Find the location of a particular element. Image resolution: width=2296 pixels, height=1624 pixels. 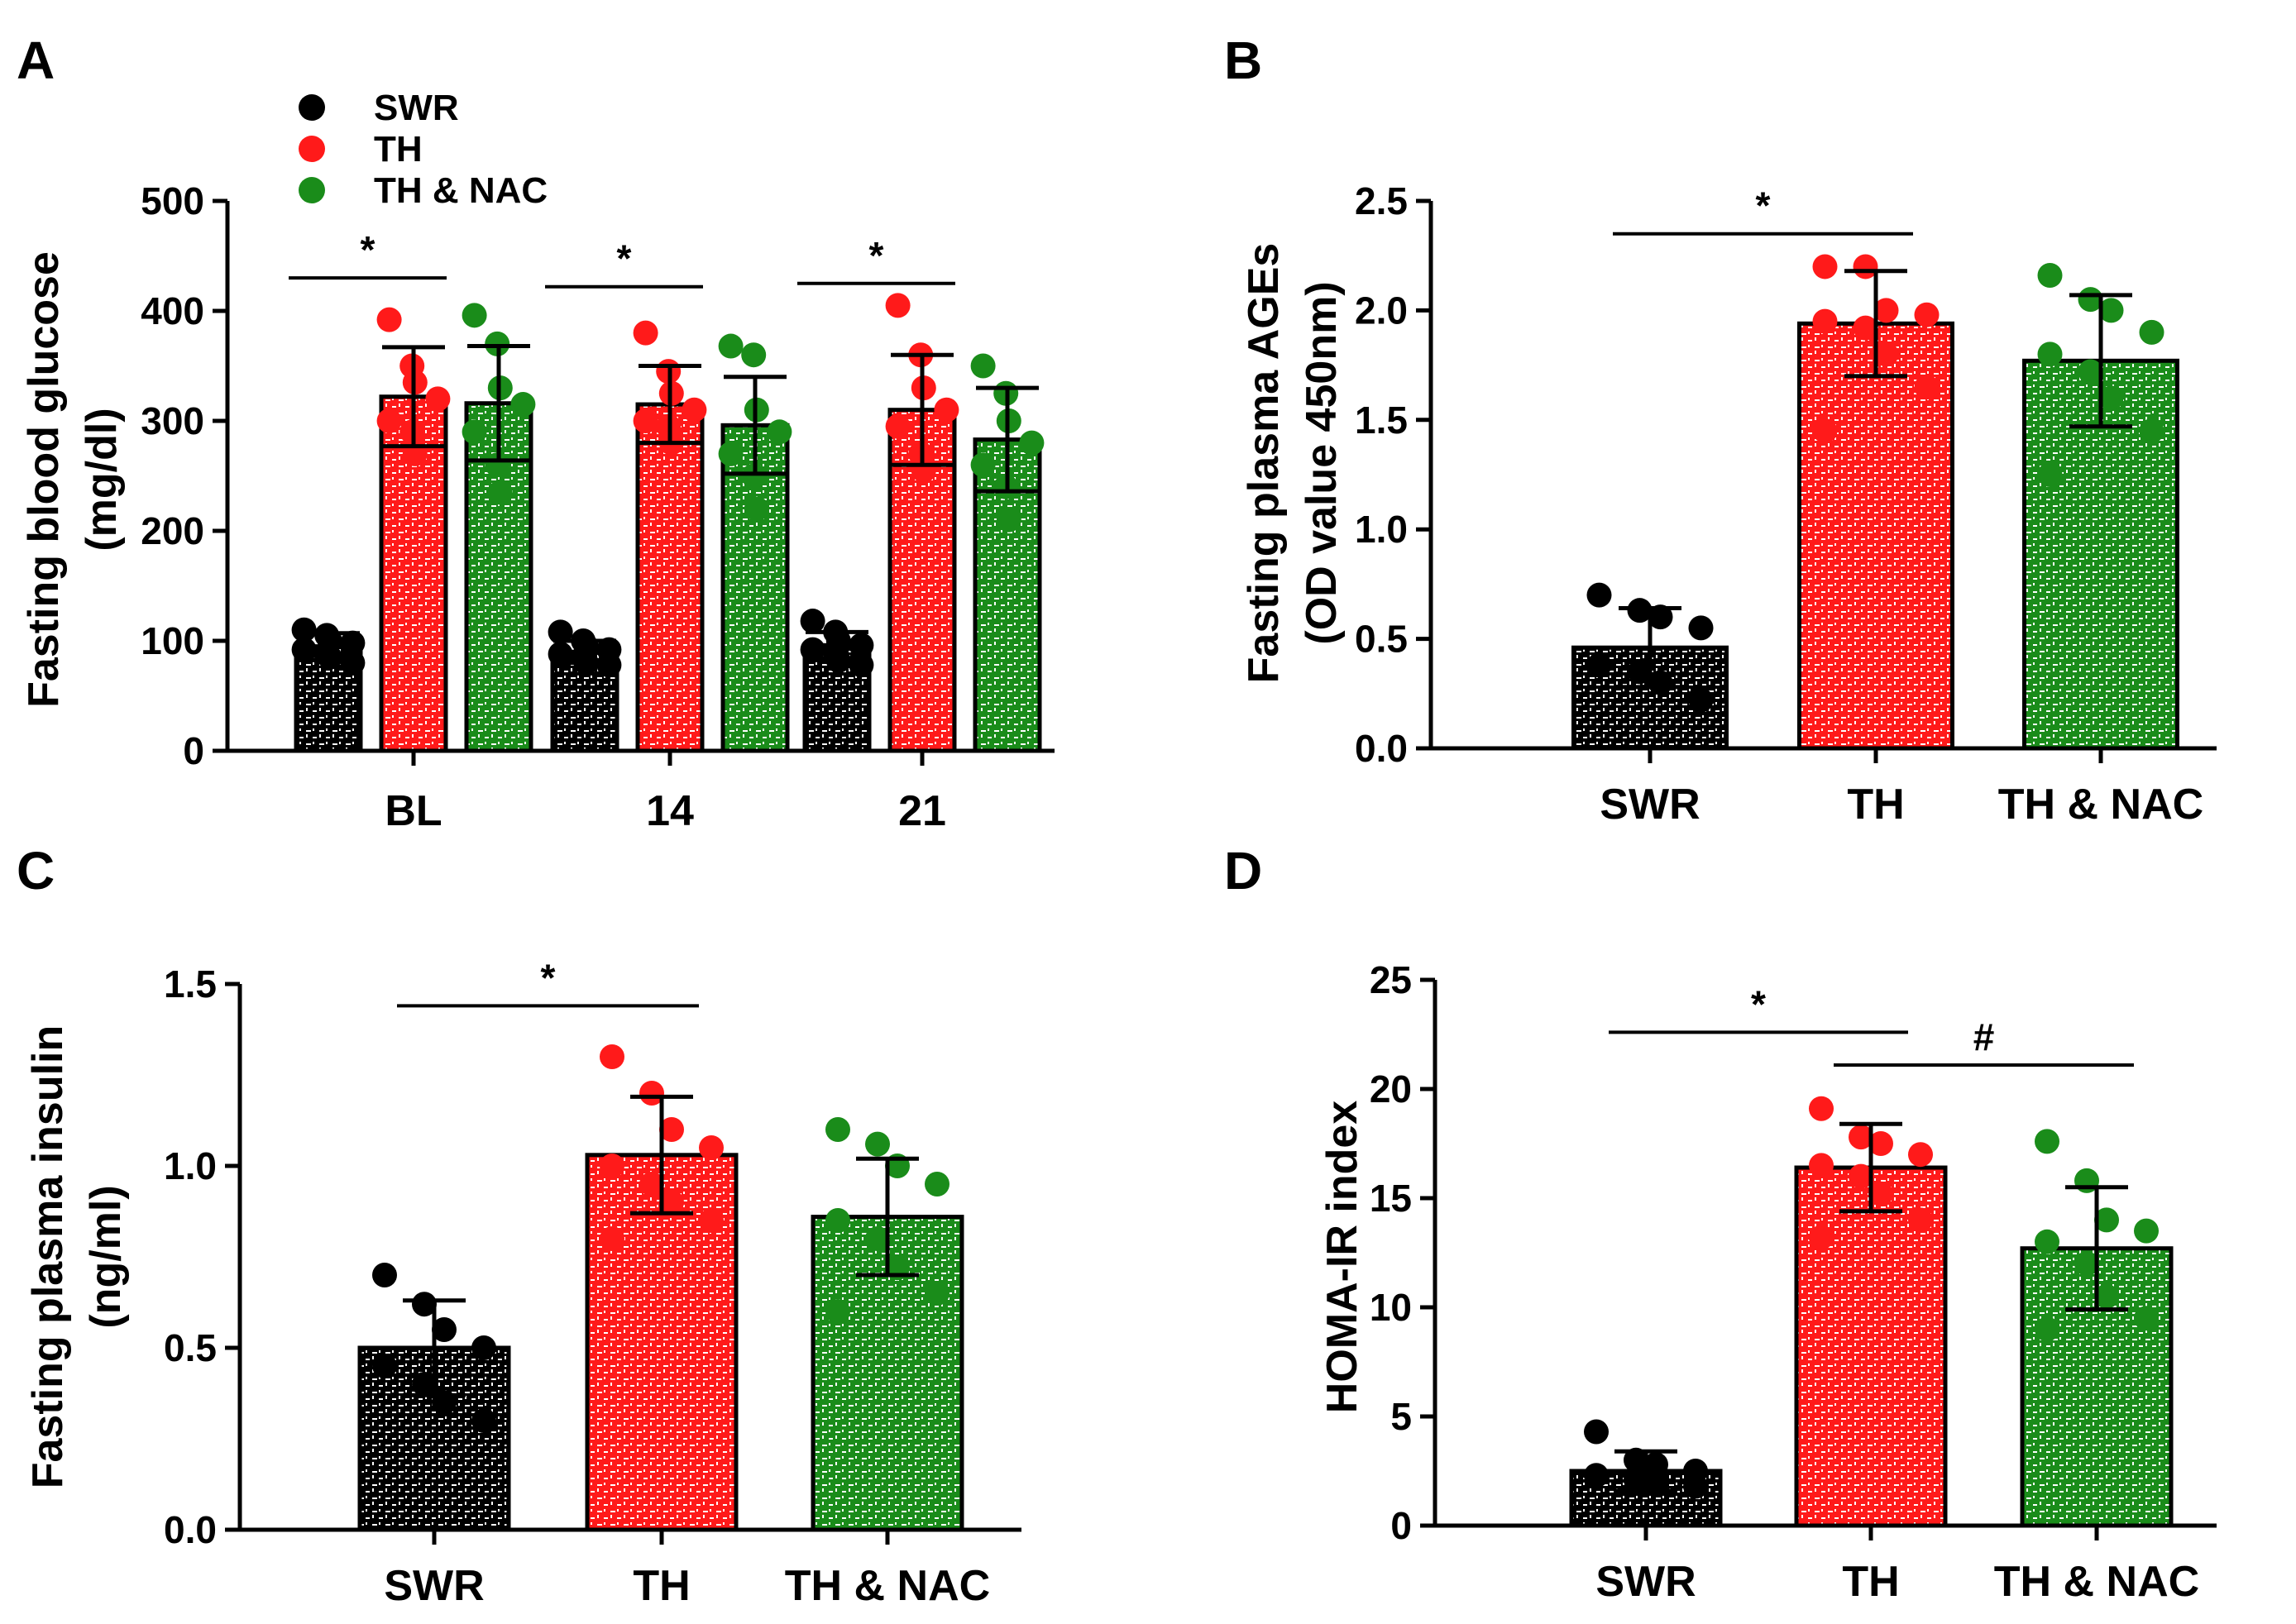

legend-thnac-label: TH & NAC is located at coordinates (461, 191).